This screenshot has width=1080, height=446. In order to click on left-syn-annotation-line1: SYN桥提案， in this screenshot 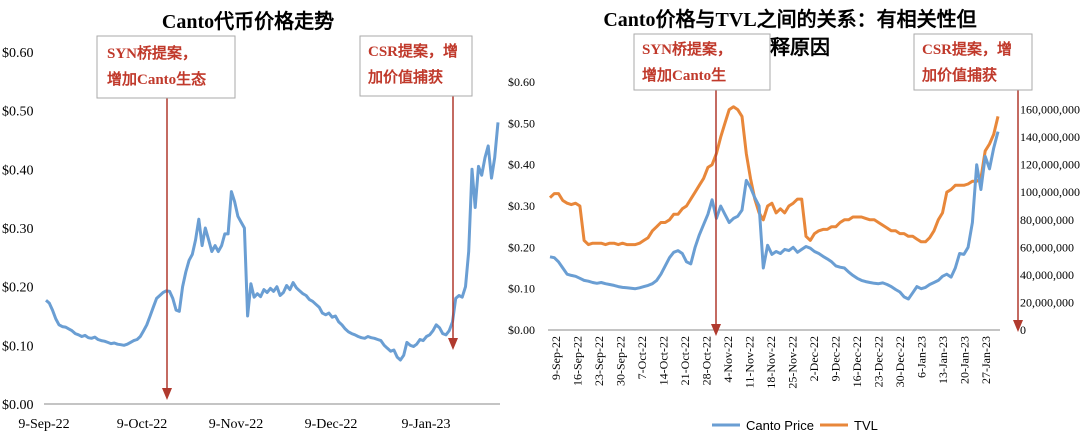, I will do `click(152, 53)`.